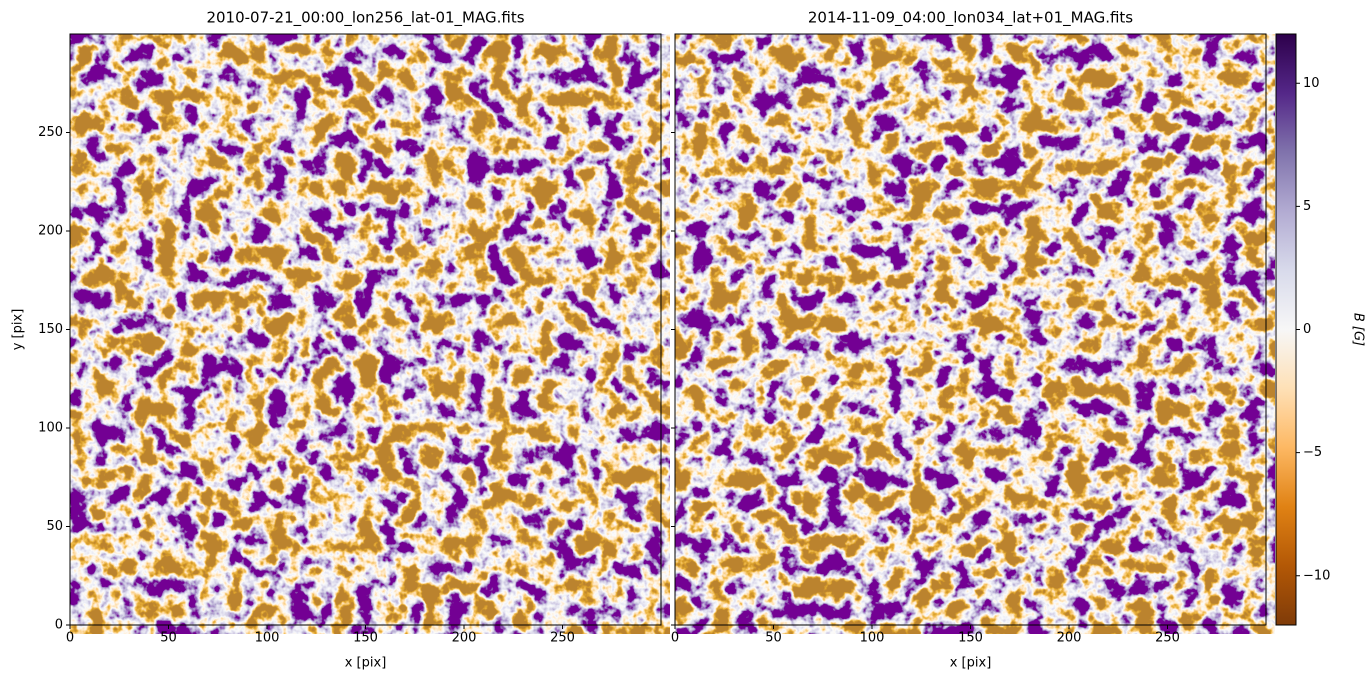 The width and height of the screenshot is (1365, 673). Describe the element at coordinates (1358, 329) in the screenshot. I see `colorbar-label: B [G]` at that location.